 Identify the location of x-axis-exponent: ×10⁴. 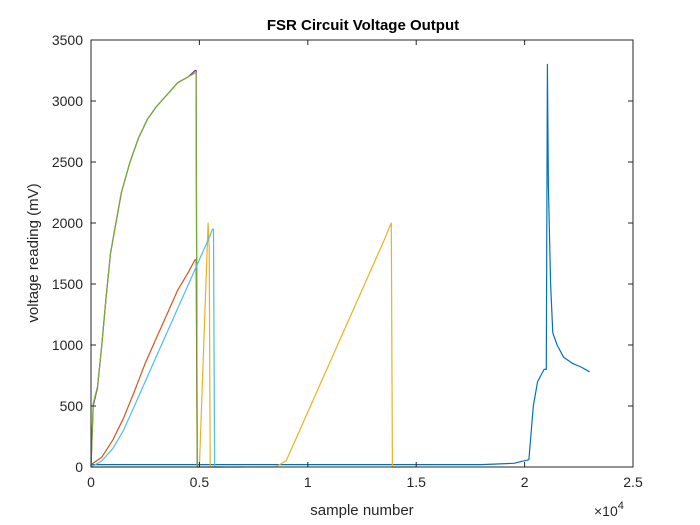
(609, 509).